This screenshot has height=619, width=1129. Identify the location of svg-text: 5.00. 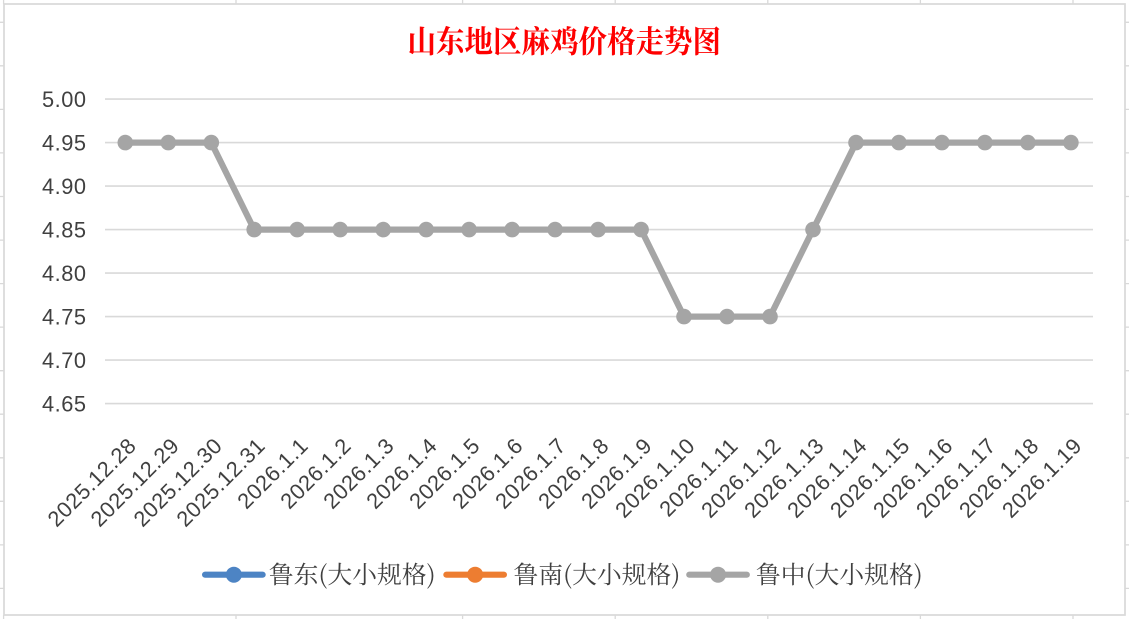
(64, 99).